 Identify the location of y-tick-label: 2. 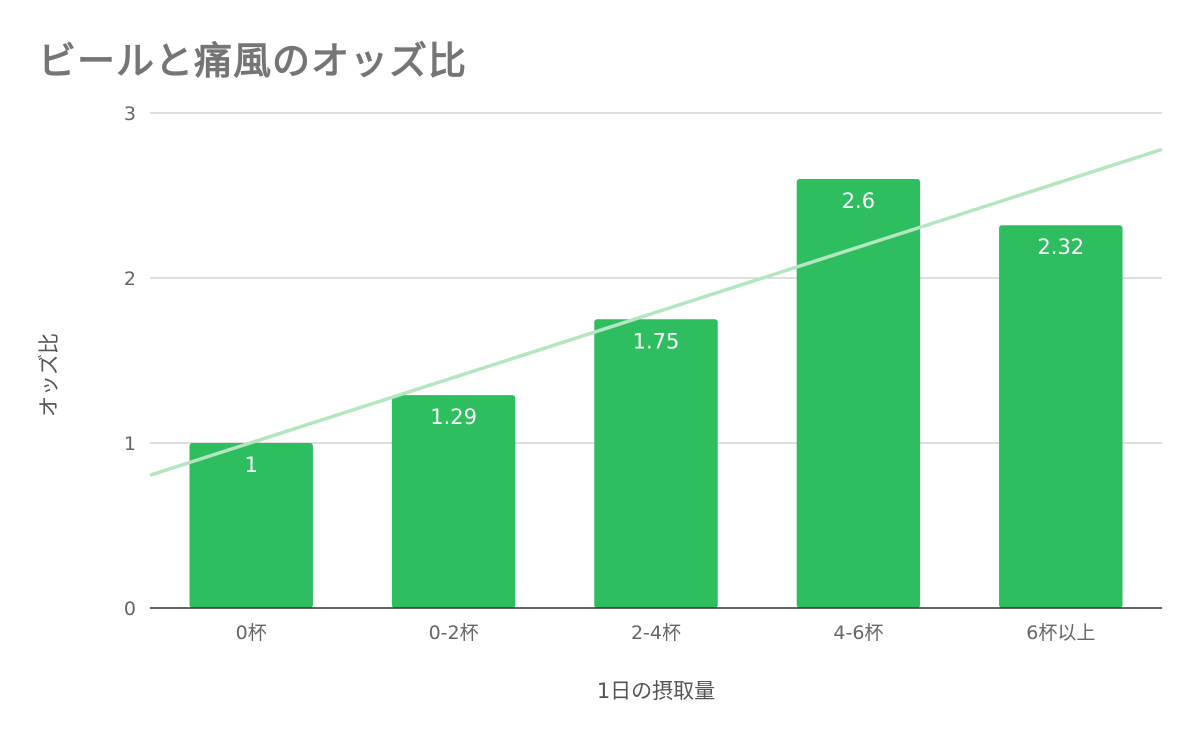
(130, 279).